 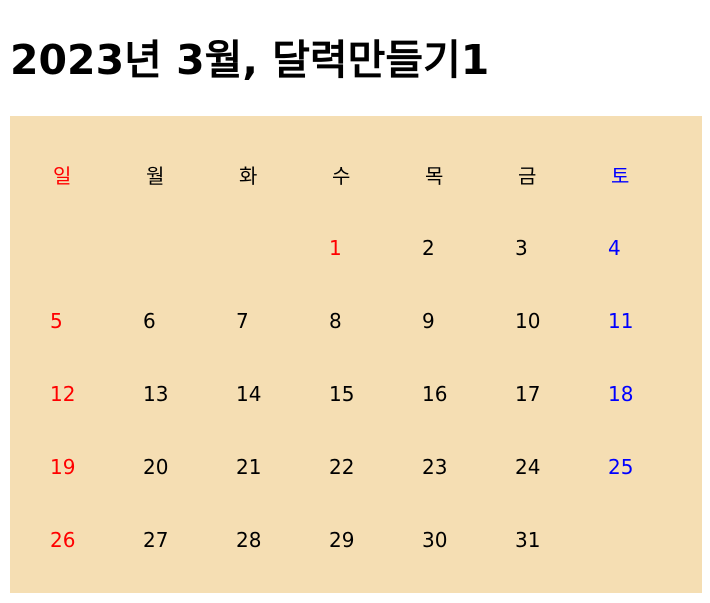 I want to click on day-cell: 19, so click(x=63, y=466).